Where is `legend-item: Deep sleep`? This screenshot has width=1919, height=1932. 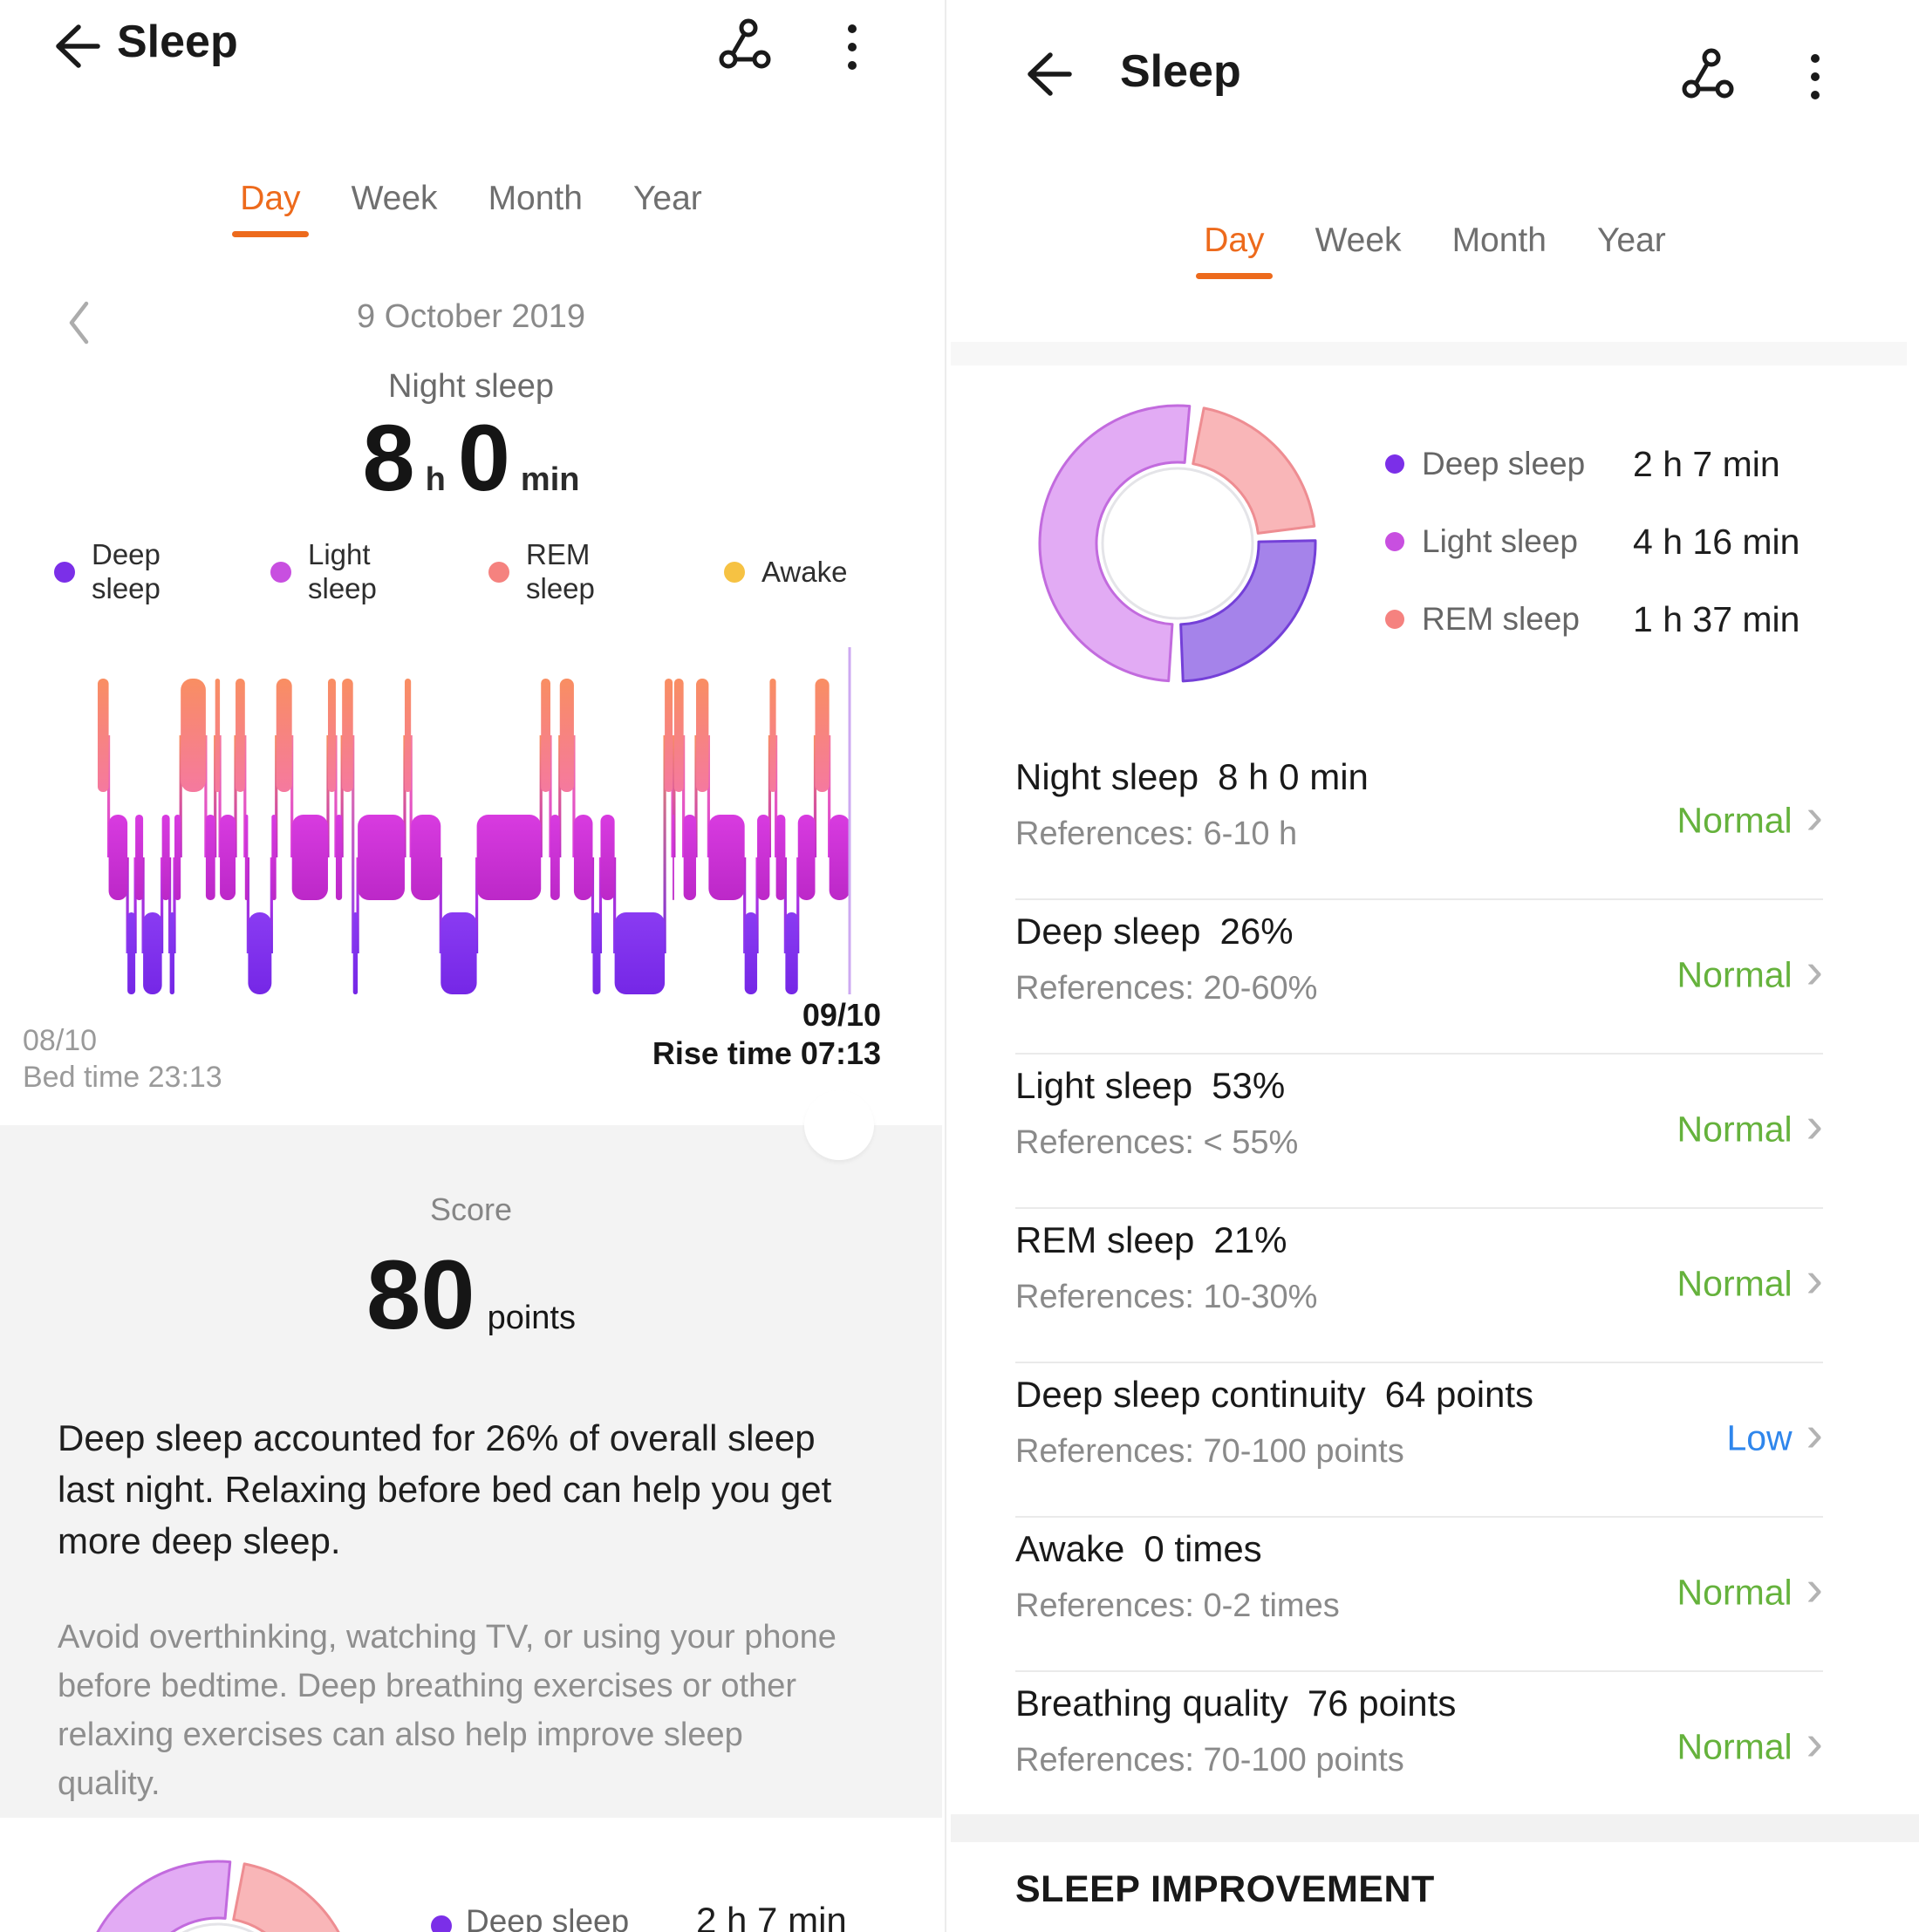 legend-item: Deep sleep is located at coordinates (107, 572).